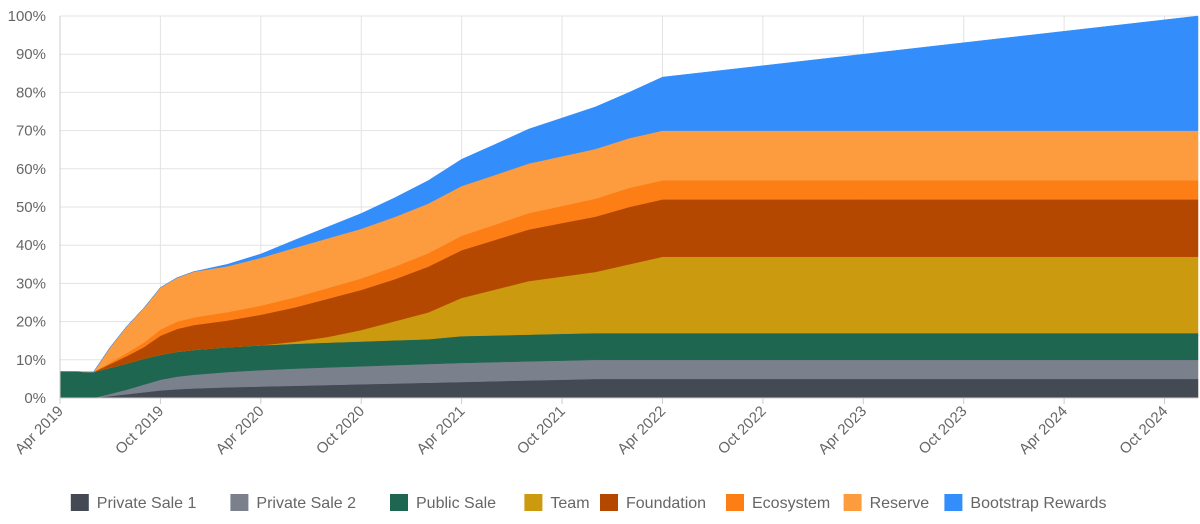  Describe the element at coordinates (306, 503) in the screenshot. I see `legend-label: Private Sale 2` at that location.